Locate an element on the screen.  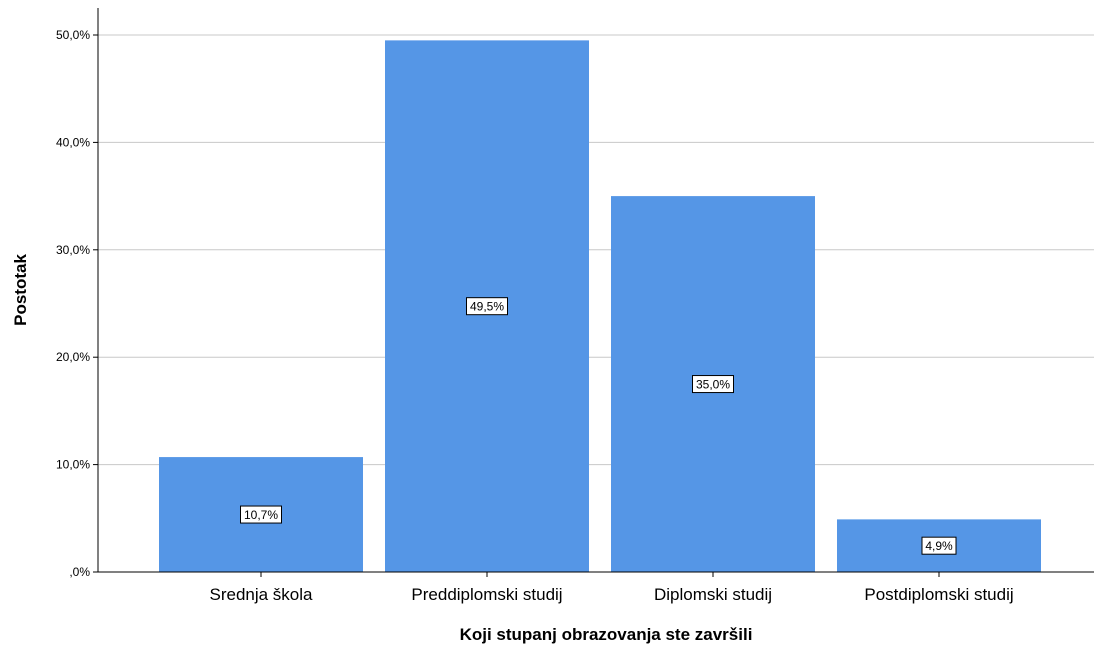
y-tick-label: 40,0% is located at coordinates (73, 142).